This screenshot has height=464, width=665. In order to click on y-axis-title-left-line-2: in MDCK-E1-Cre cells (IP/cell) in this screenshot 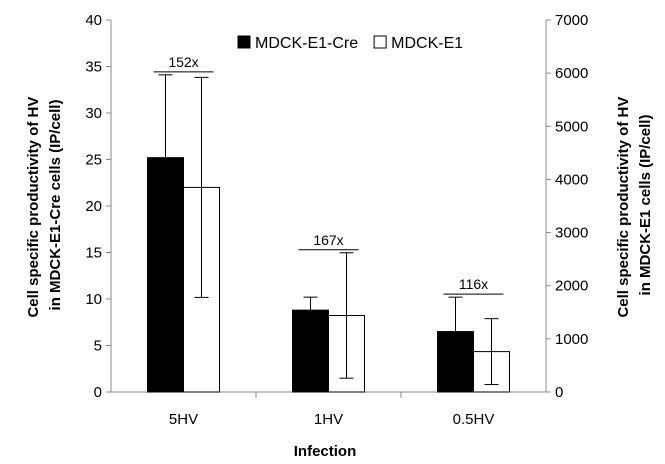, I will do `click(55, 205)`.